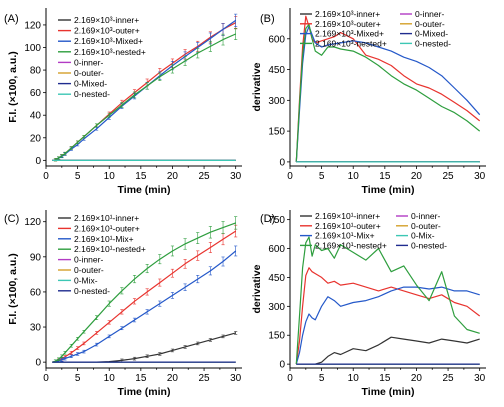 Image resolution: width=504 pixels, height=407 pixels. What do you see at coordinates (36, 138) in the screenshot?
I see `y-tick-label: 20` at bounding box center [36, 138].